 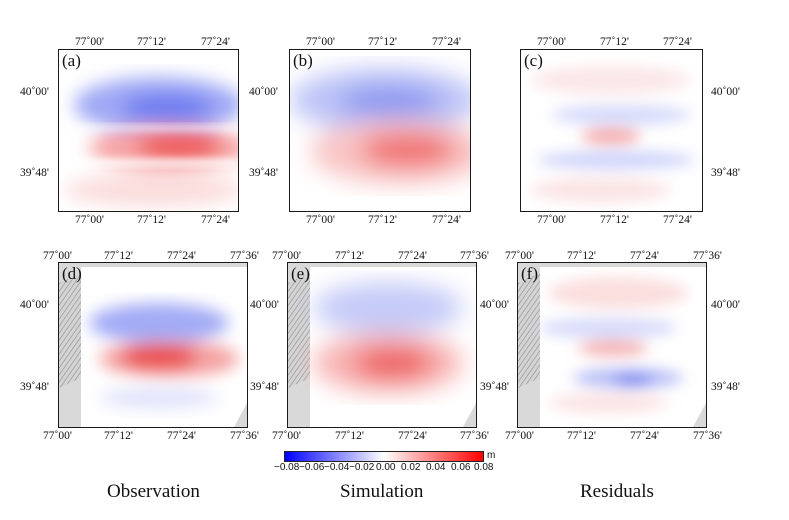 What do you see at coordinates (71, 60) in the screenshot?
I see `panel-label-a: (a)` at bounding box center [71, 60].